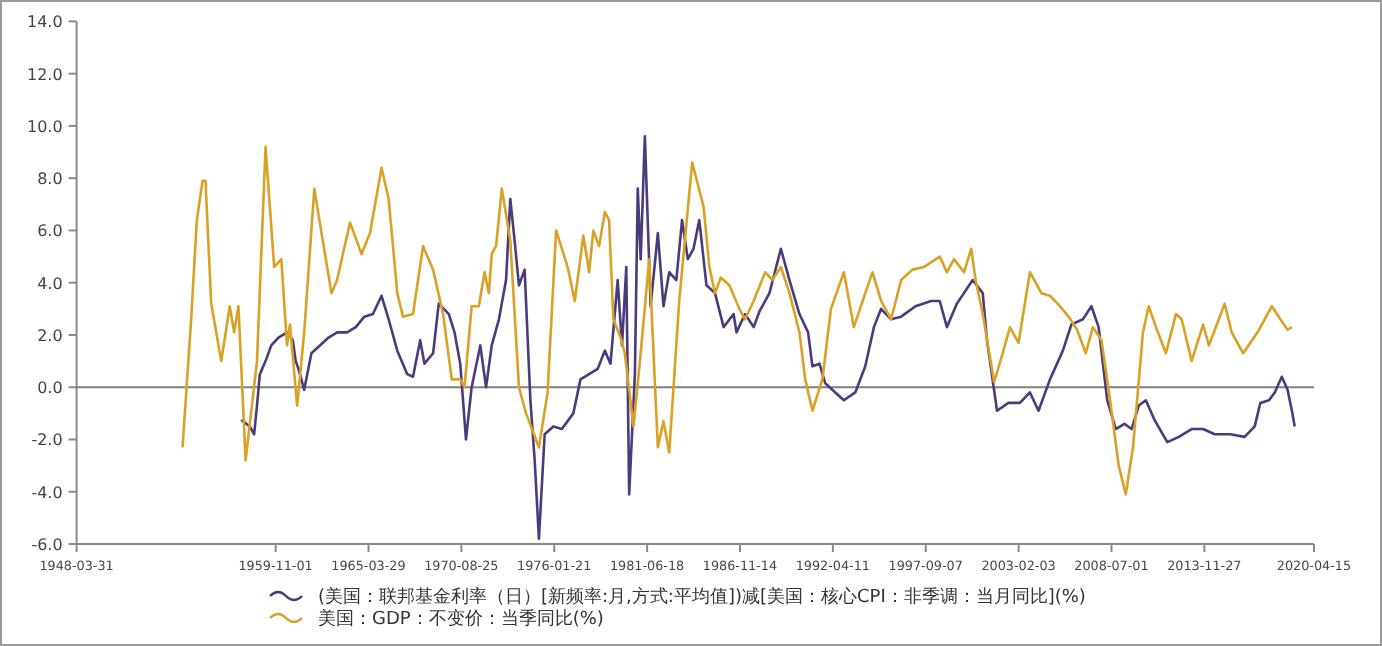  I want to click on y-tick-label: 6.0, so click(50, 231).